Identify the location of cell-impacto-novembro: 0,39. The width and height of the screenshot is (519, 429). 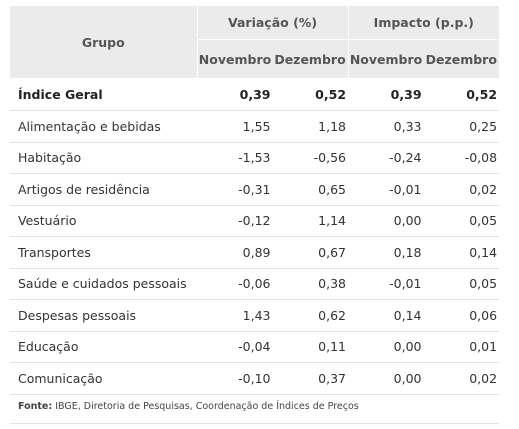
(386, 94).